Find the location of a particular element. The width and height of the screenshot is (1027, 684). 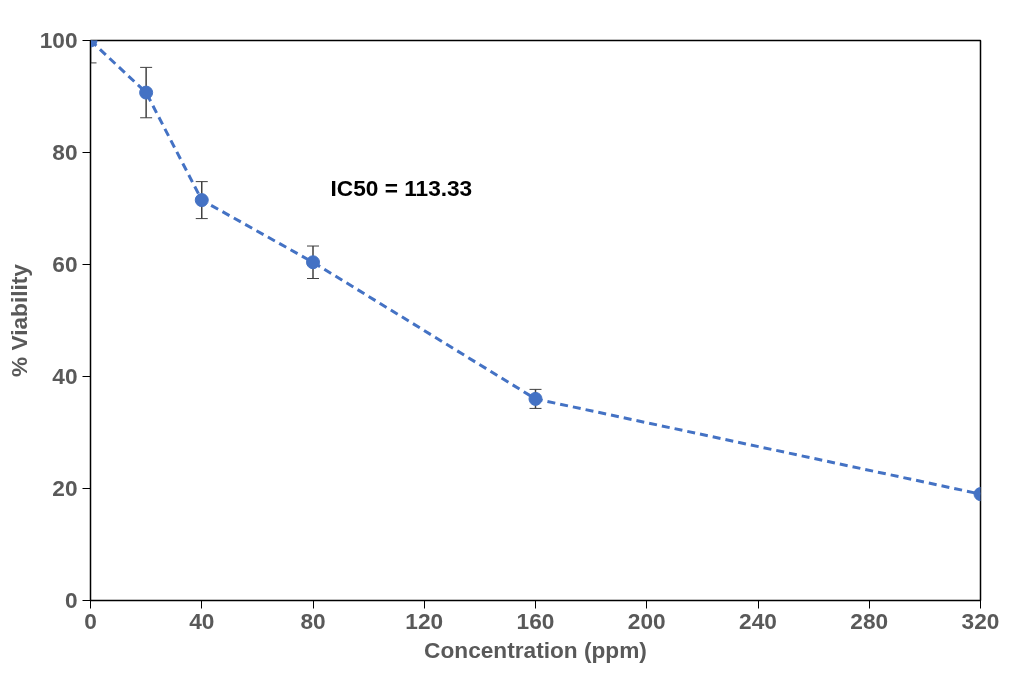

y-tick-label: 0 is located at coordinates (71, 600).